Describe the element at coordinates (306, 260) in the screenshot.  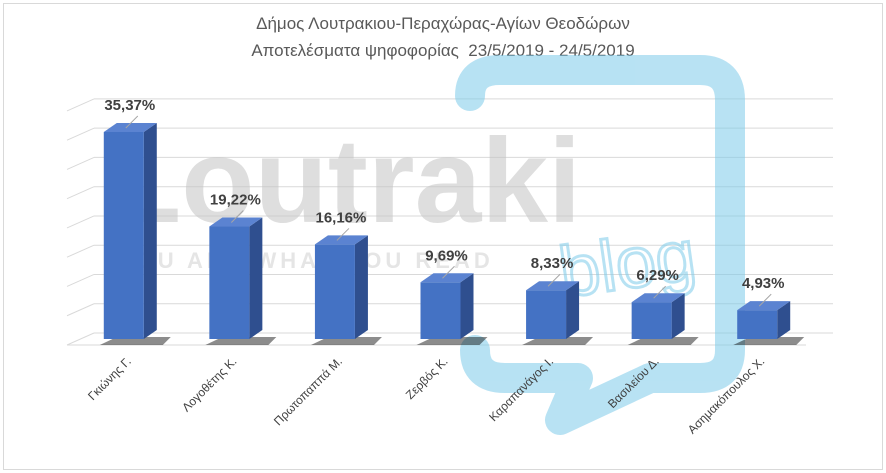
I see `watermark-tagline: YOU ARE WHAT YOU READ` at that location.